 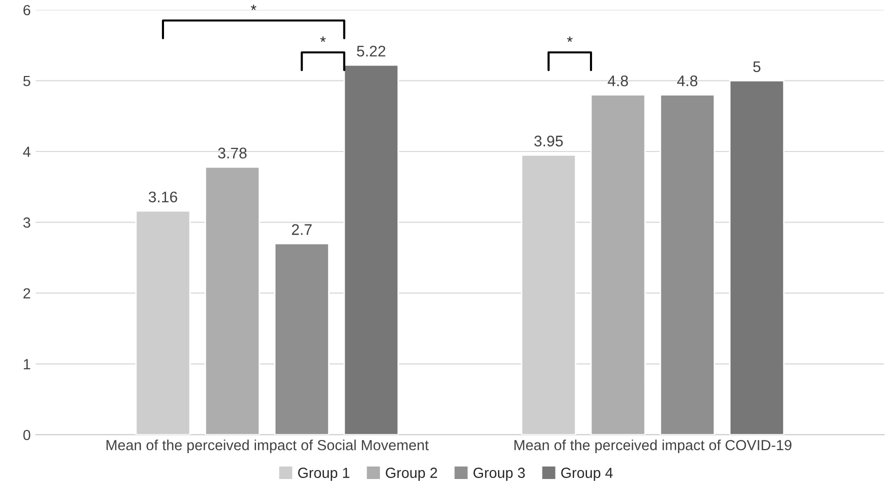 What do you see at coordinates (26, 10) in the screenshot?
I see `y-tick-label: 6` at bounding box center [26, 10].